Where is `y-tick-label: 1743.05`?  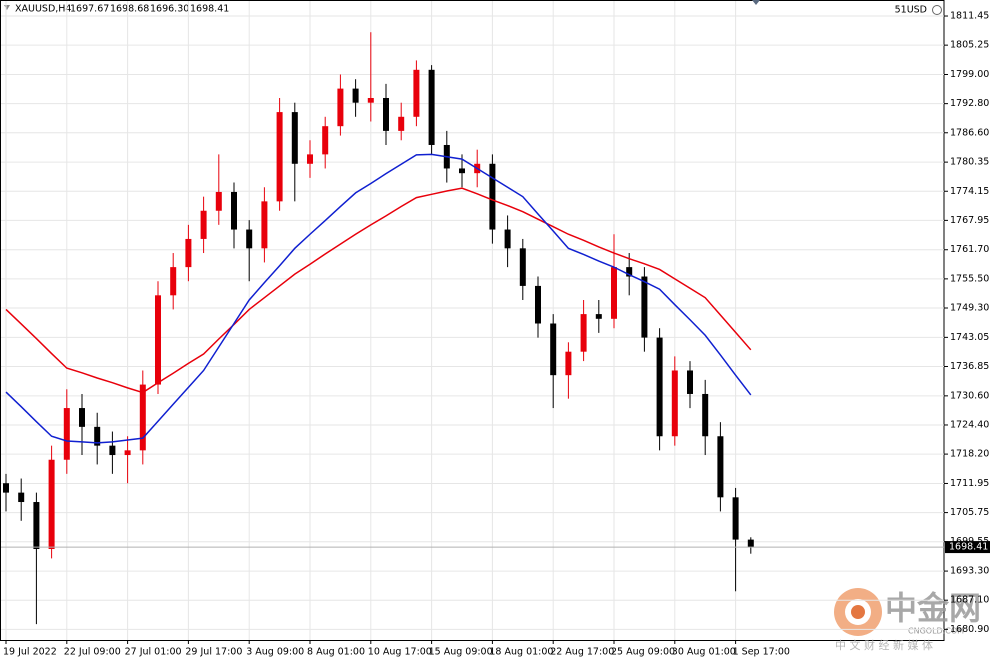 y-tick-label: 1743.05 is located at coordinates (969, 337).